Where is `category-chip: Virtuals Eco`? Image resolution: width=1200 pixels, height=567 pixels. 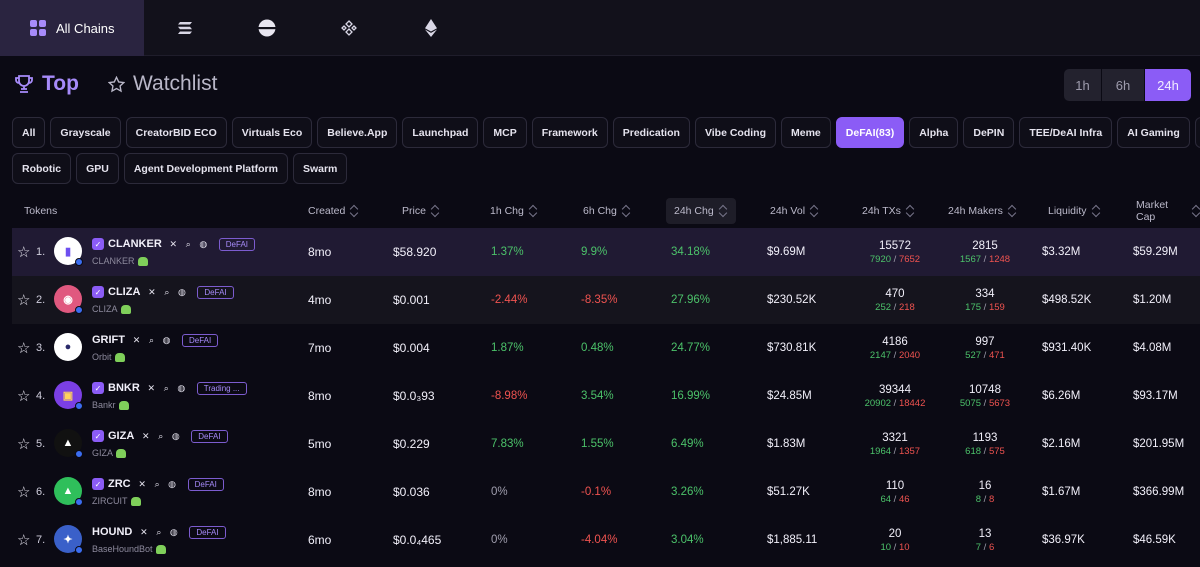
category-chip: Virtuals Eco is located at coordinates (272, 132).